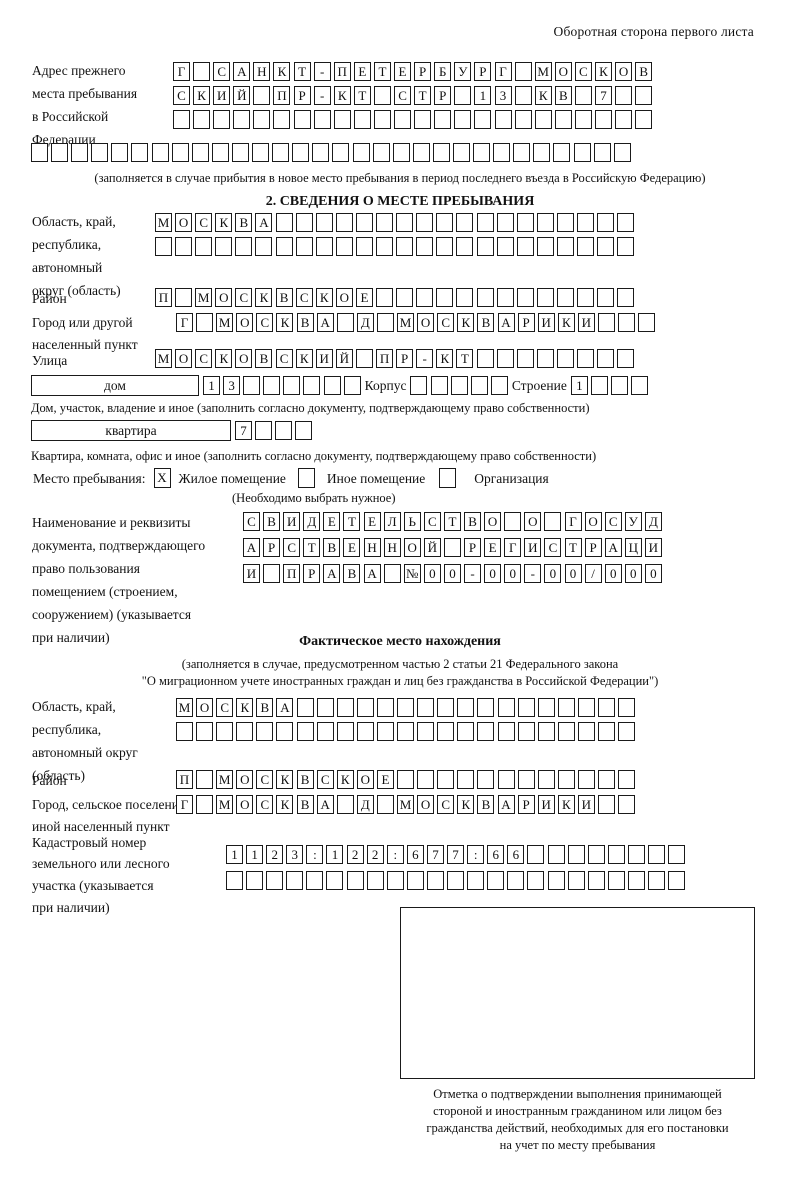 Image resolution: width=800 pixels, height=1180 pixels. I want to click on korpus-cell, so click(459, 385).